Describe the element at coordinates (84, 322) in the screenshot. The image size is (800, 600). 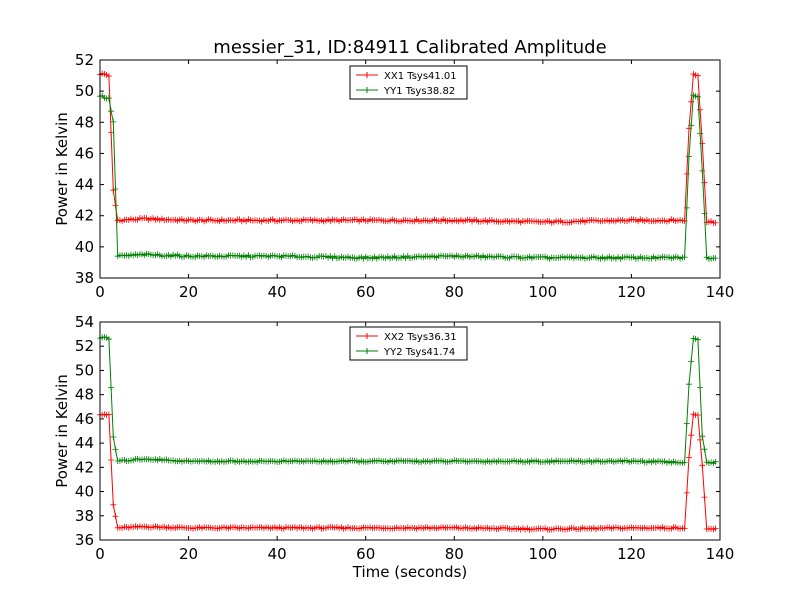
I see `y-tick-label: 54` at that location.